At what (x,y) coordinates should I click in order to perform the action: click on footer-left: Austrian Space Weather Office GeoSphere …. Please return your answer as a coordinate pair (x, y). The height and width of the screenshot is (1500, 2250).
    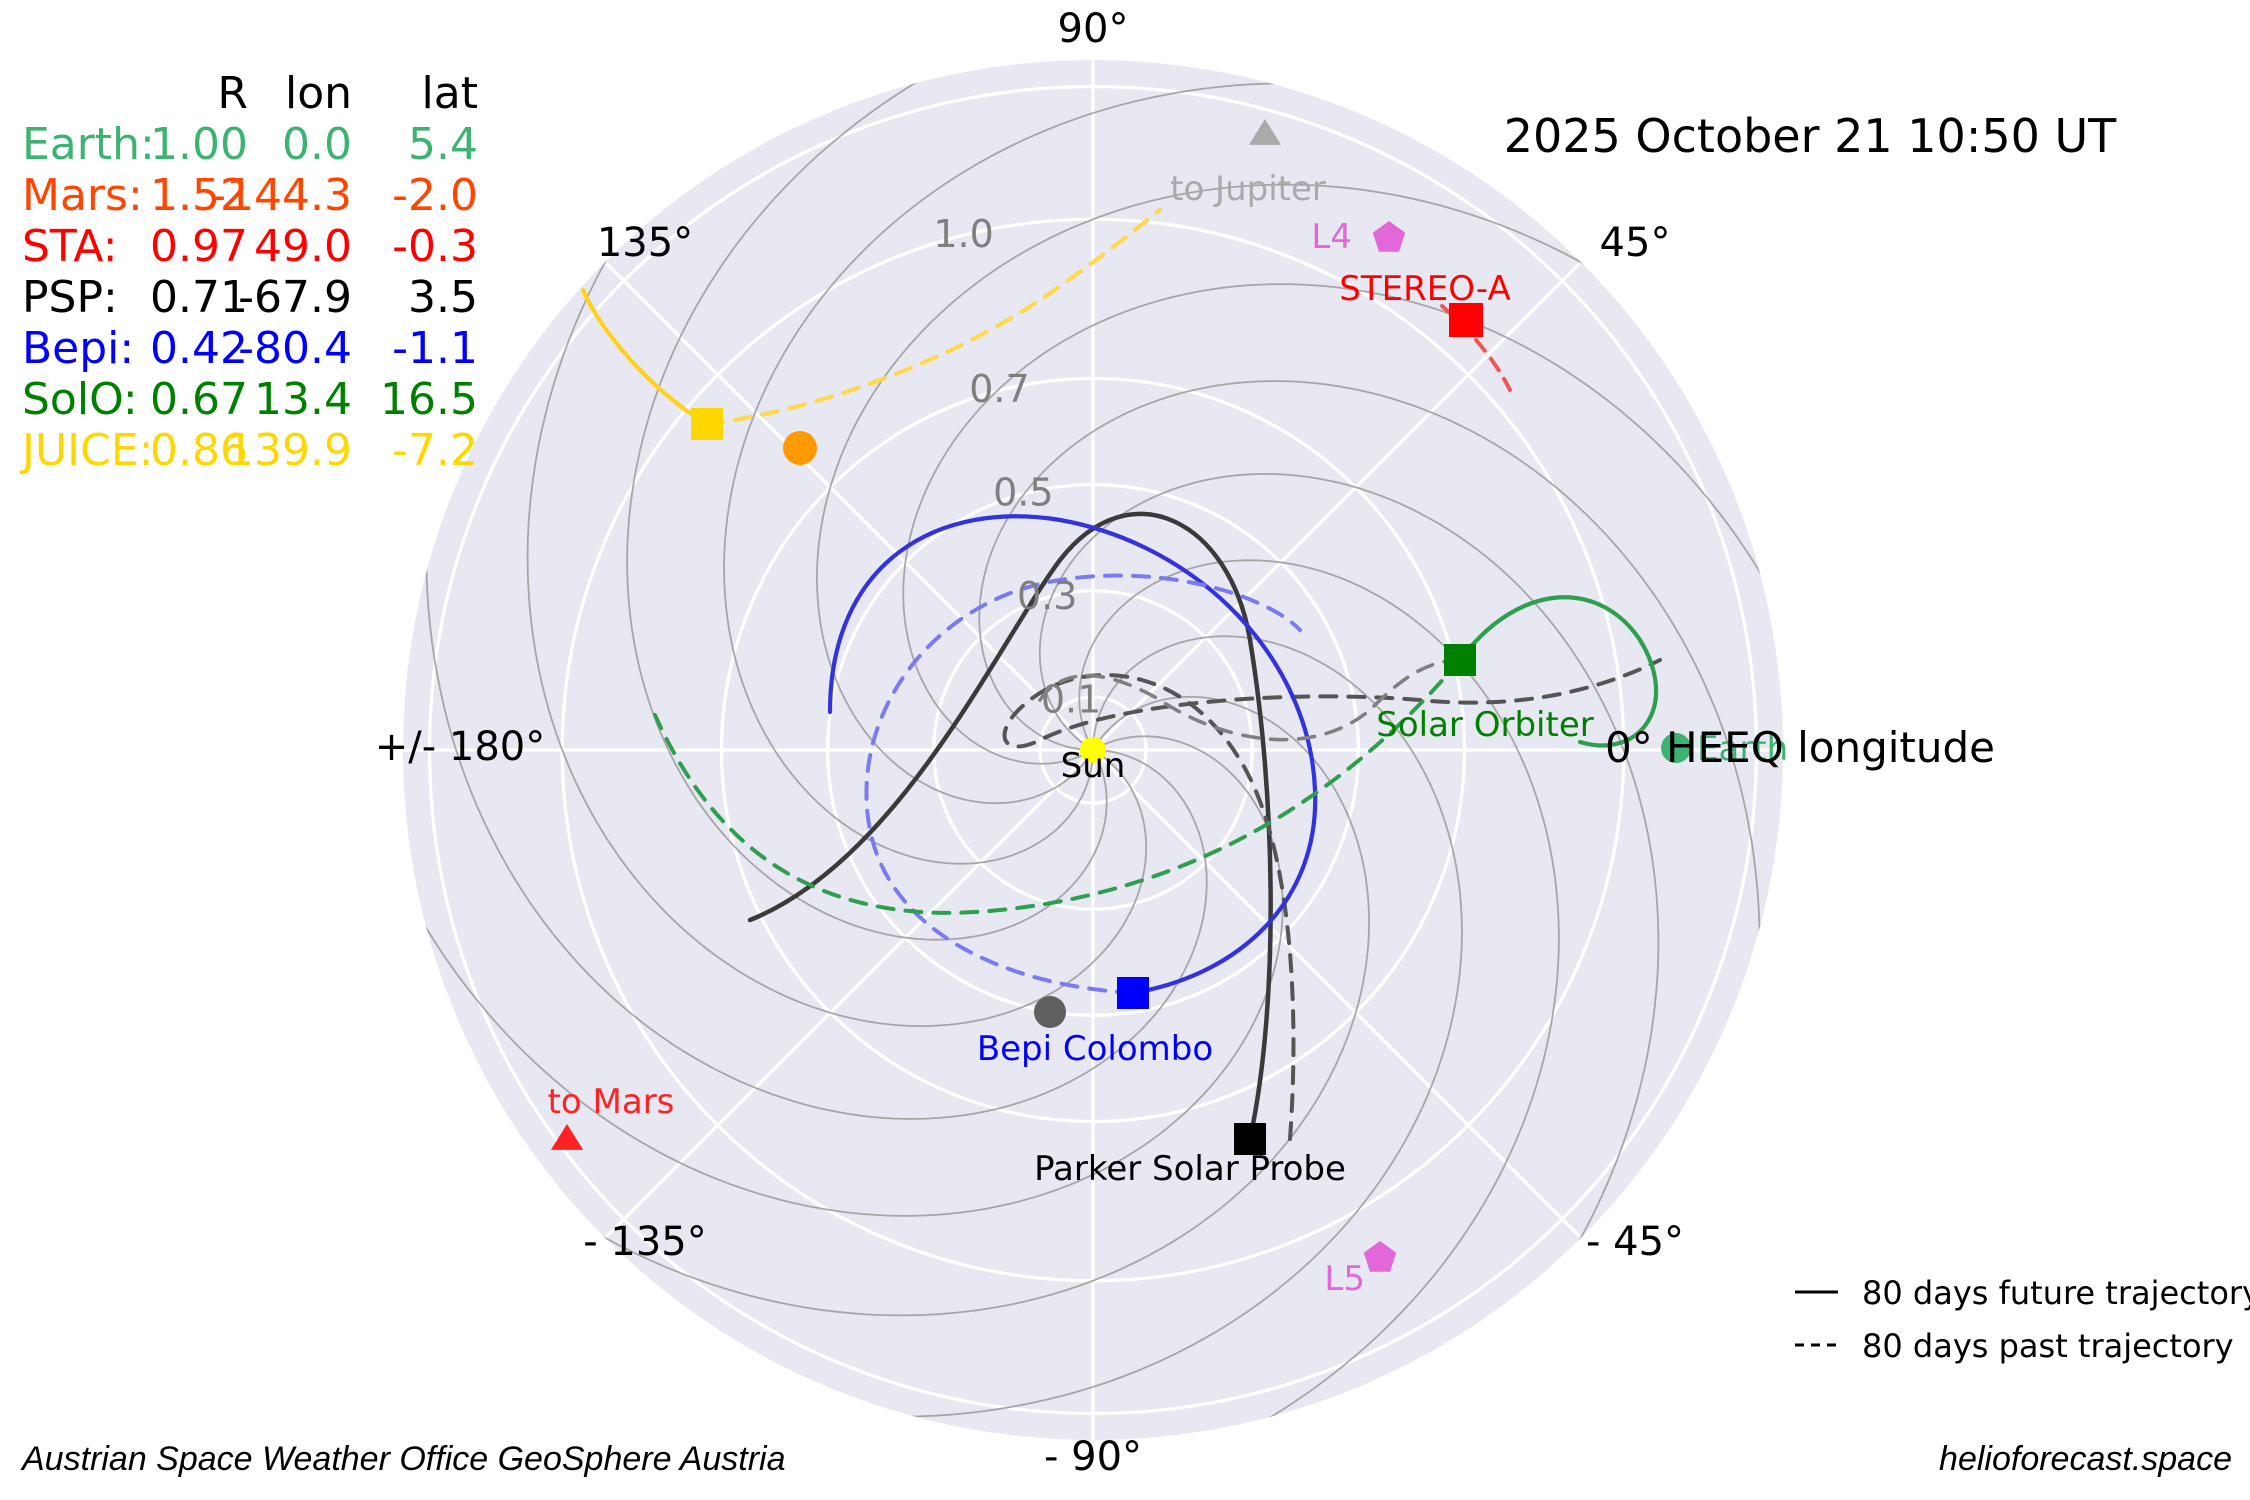
    Looking at the image, I should click on (403, 1459).